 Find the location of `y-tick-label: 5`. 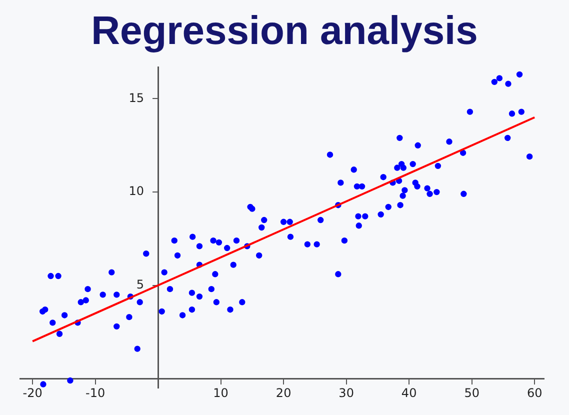

y-tick-label: 5 is located at coordinates (140, 284).